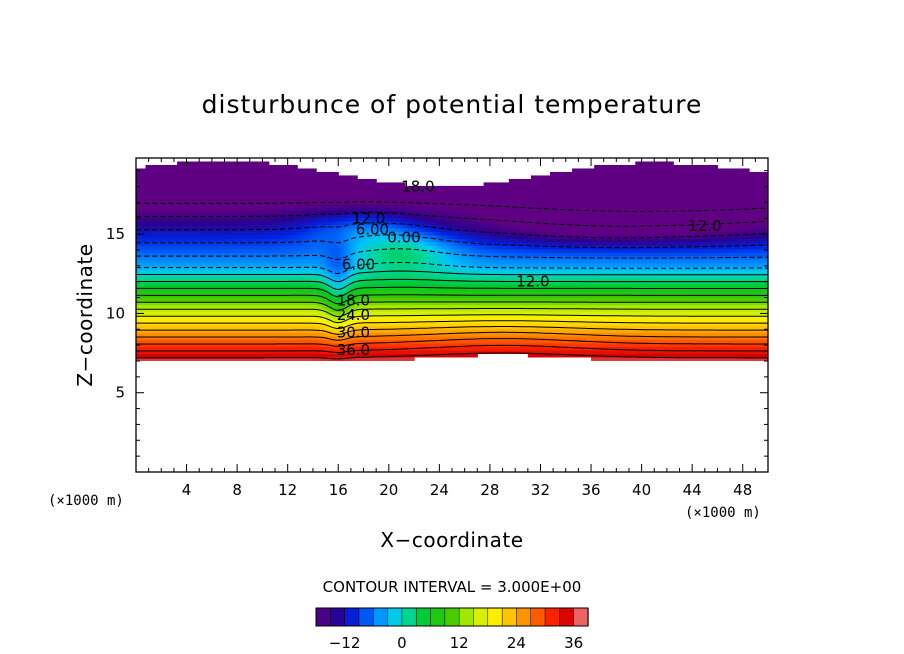 The image size is (904, 654). Describe the element at coordinates (86, 501) in the screenshot. I see `y-axis-unit: (×1000 m)` at that location.